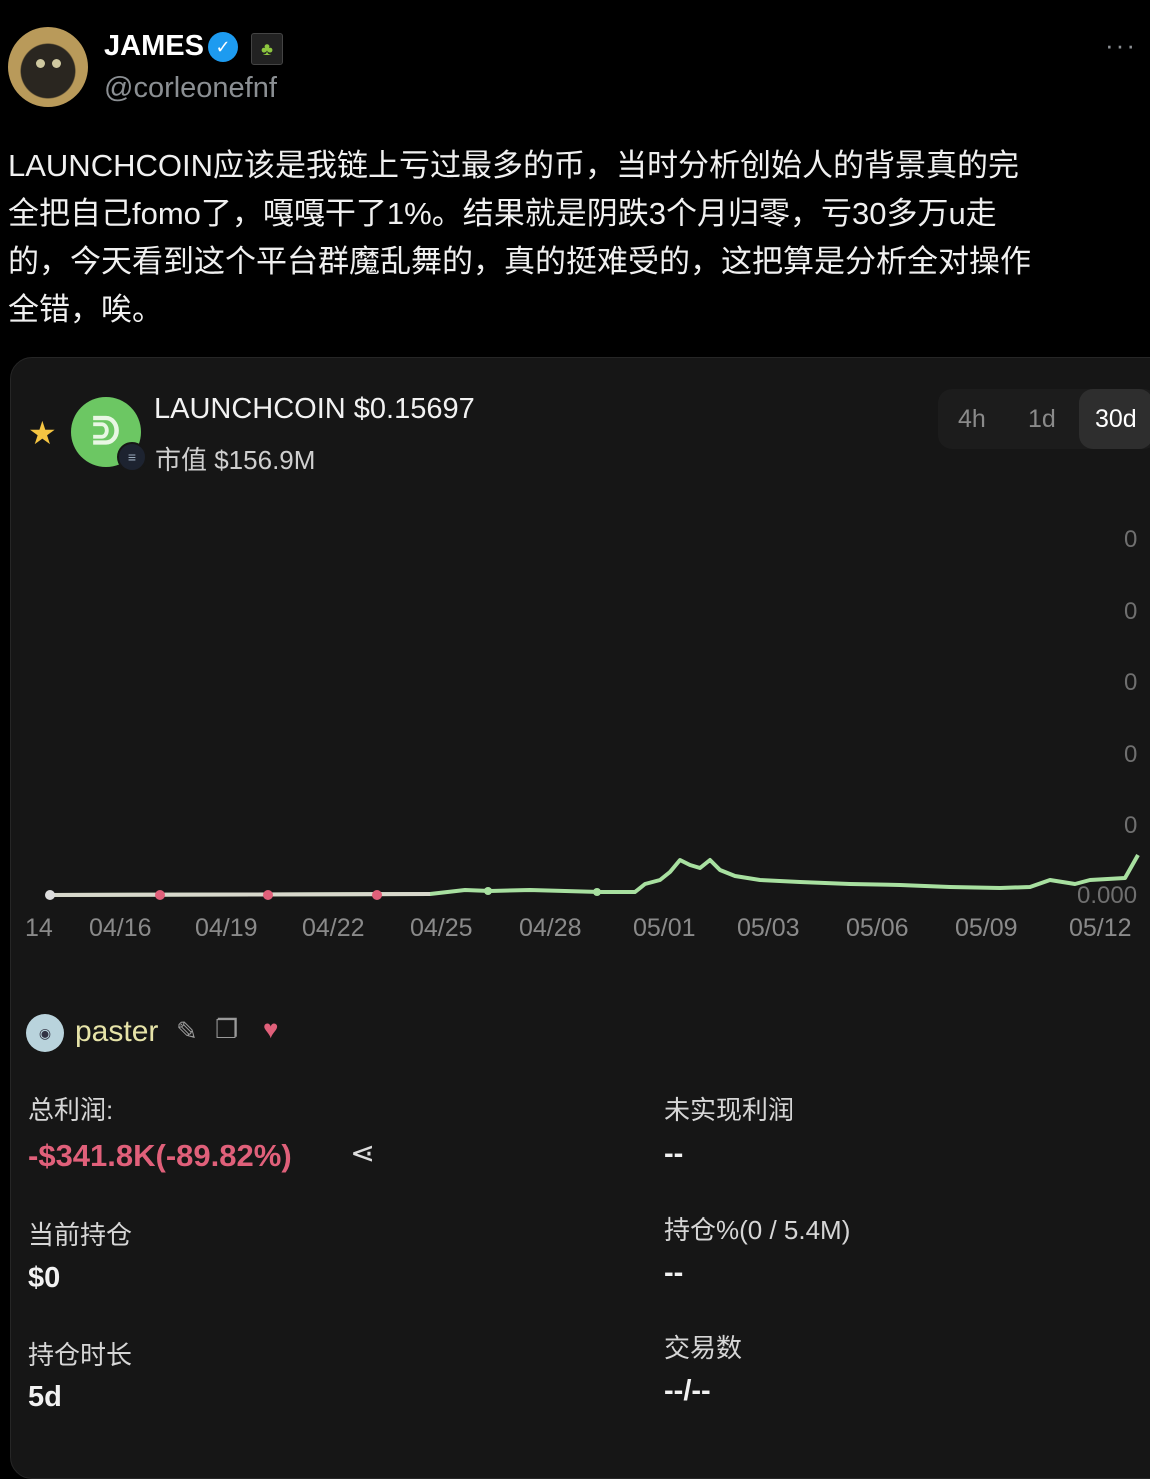 Image resolution: width=1150 pixels, height=1479 pixels. Describe the element at coordinates (223, 47) in the screenshot. I see `verified-badge-icon: ✓` at that location.